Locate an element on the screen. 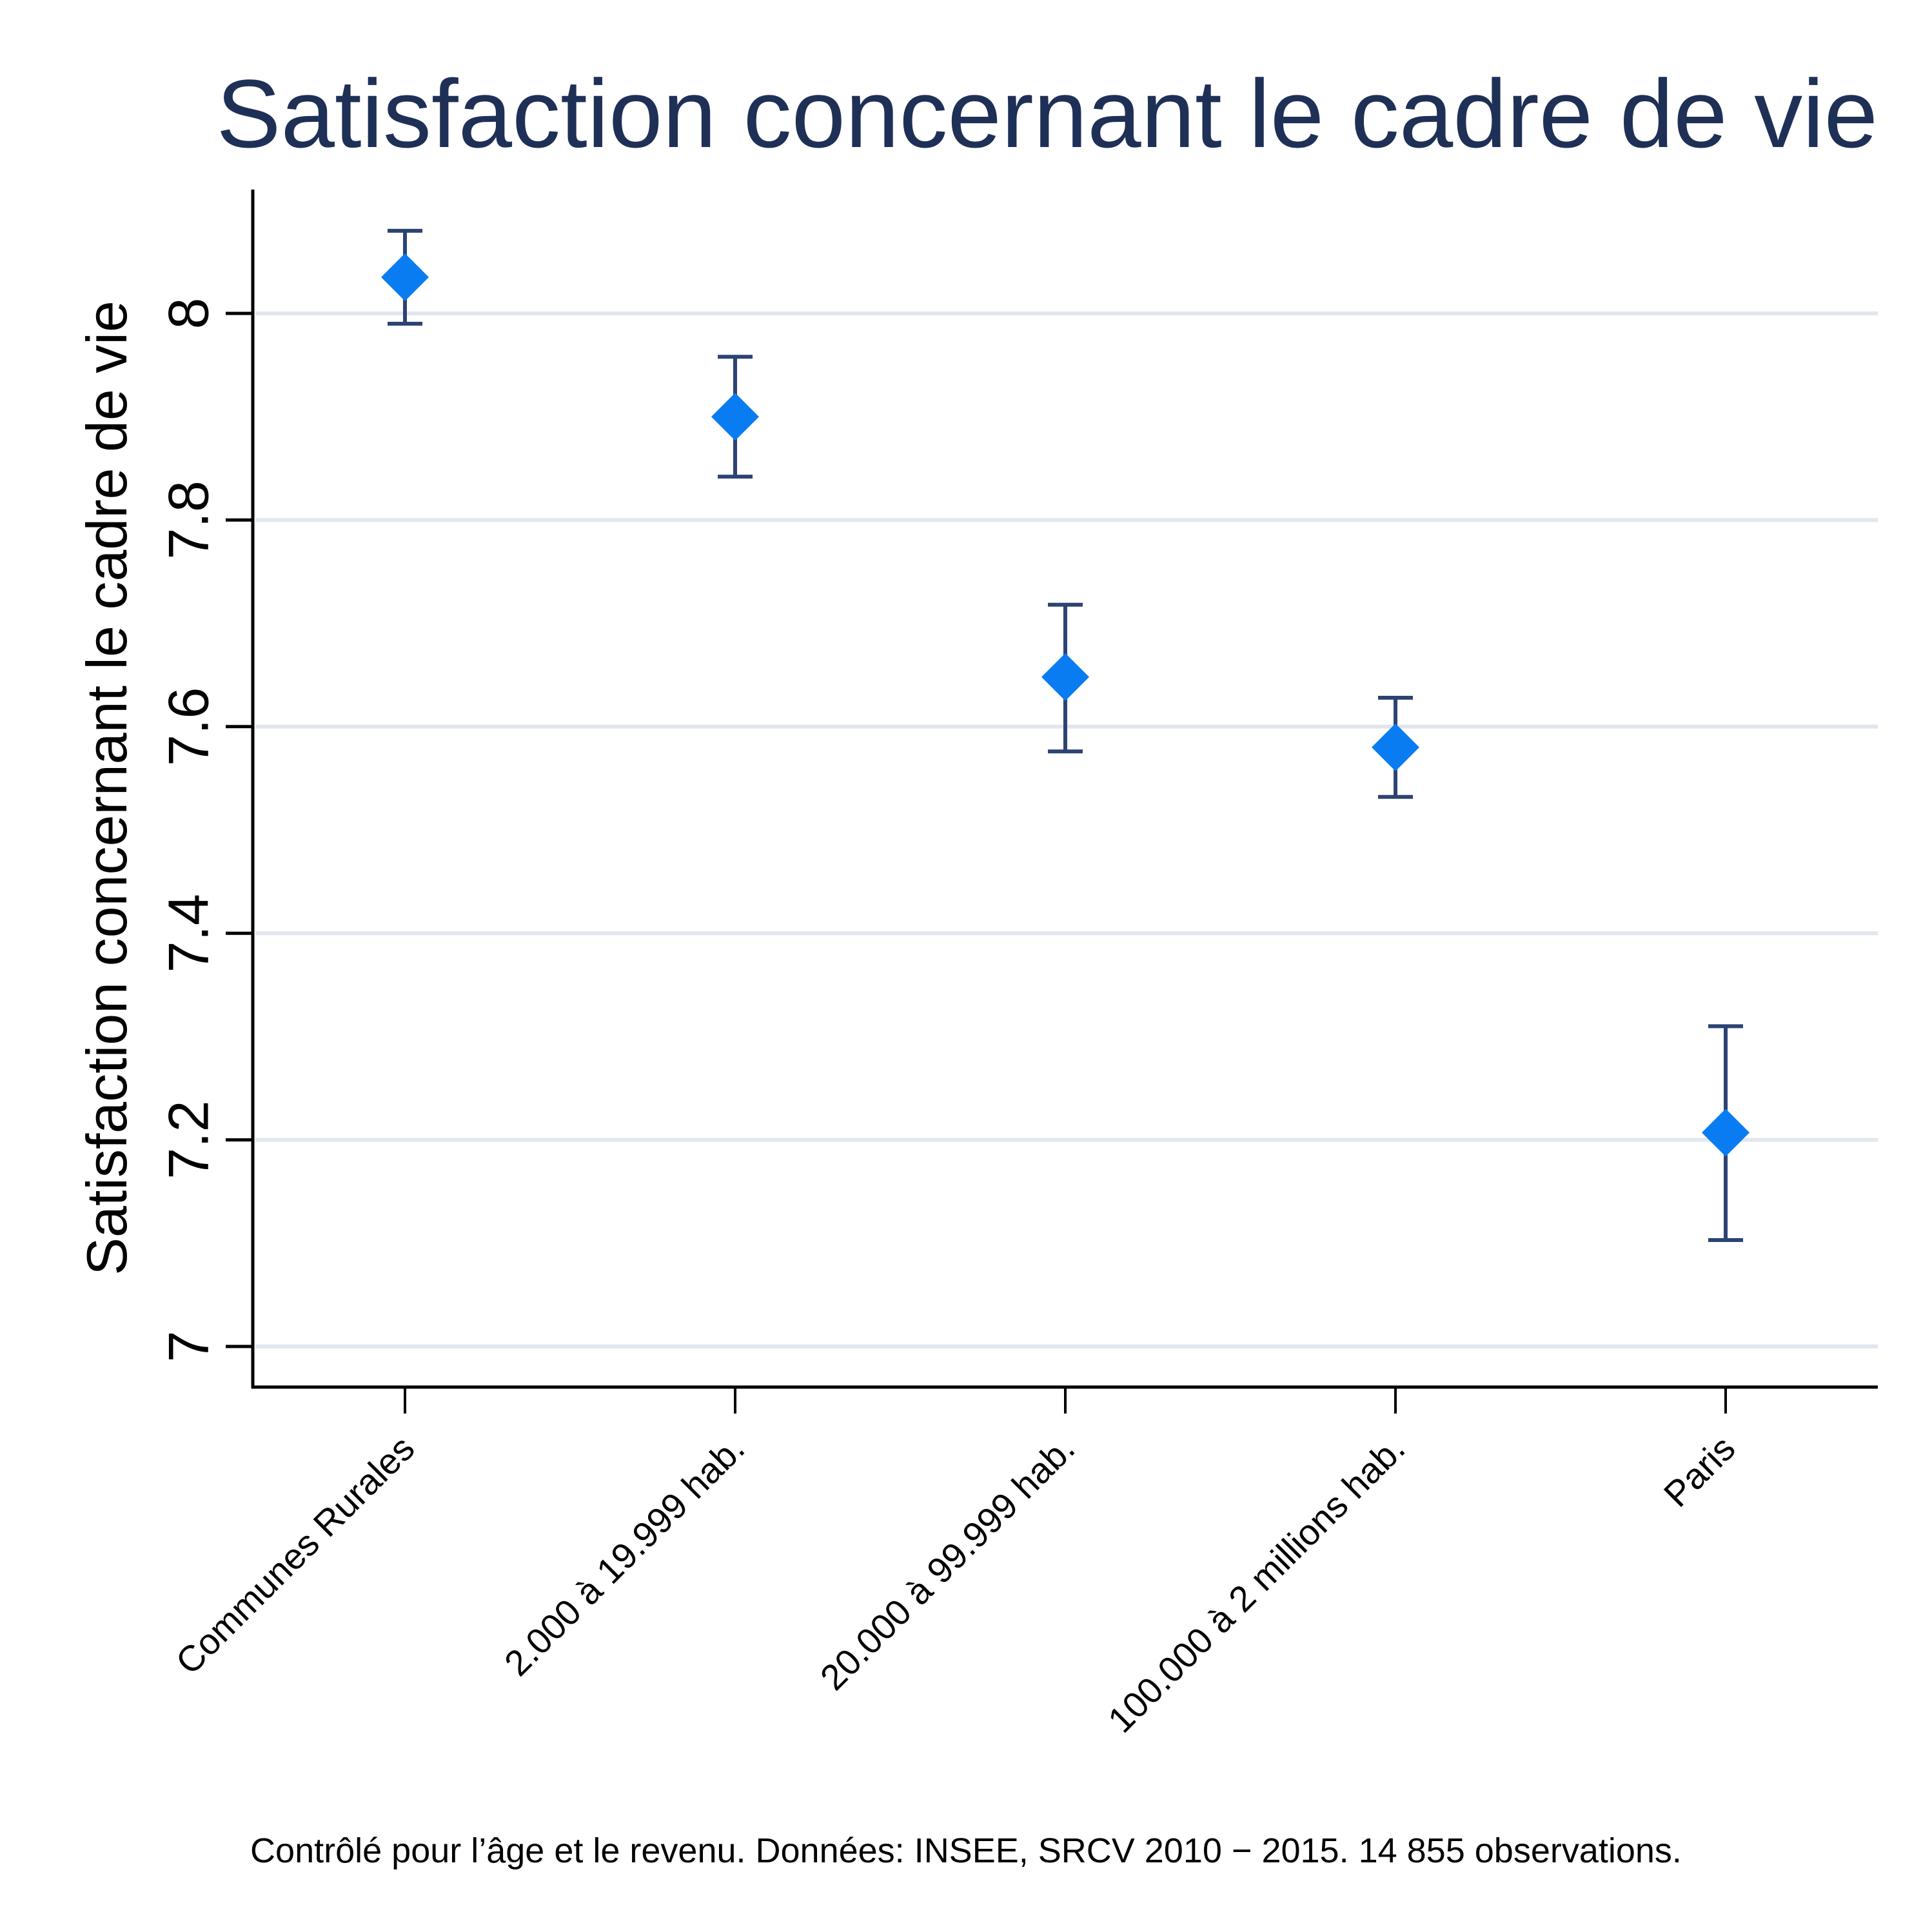 This screenshot has width=1932, height=1932. x-tick-label: Communes Rurales is located at coordinates (295, 1555).